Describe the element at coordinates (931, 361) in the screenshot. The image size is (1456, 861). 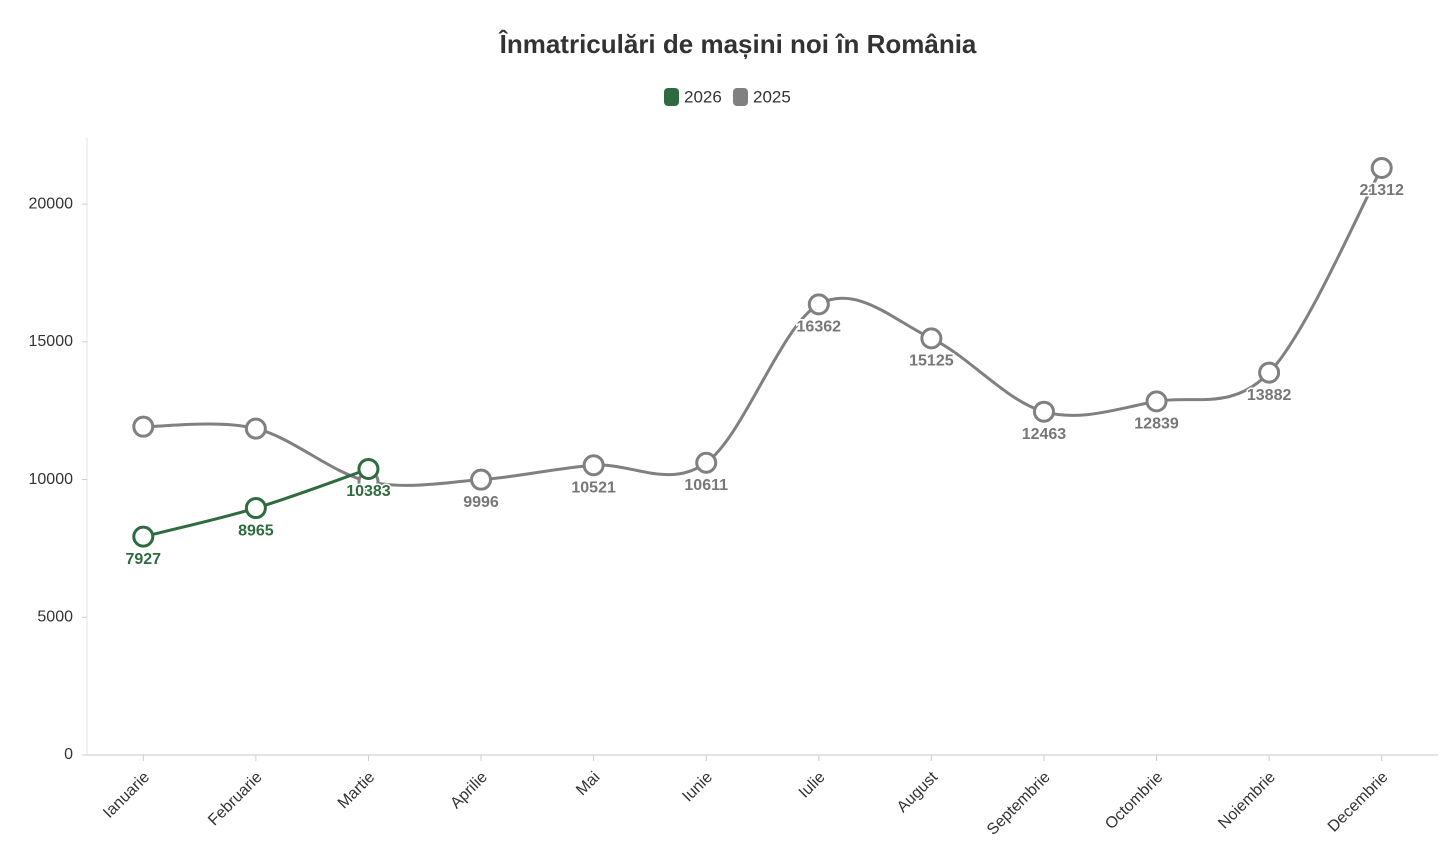
I see `value-label: 15125` at that location.